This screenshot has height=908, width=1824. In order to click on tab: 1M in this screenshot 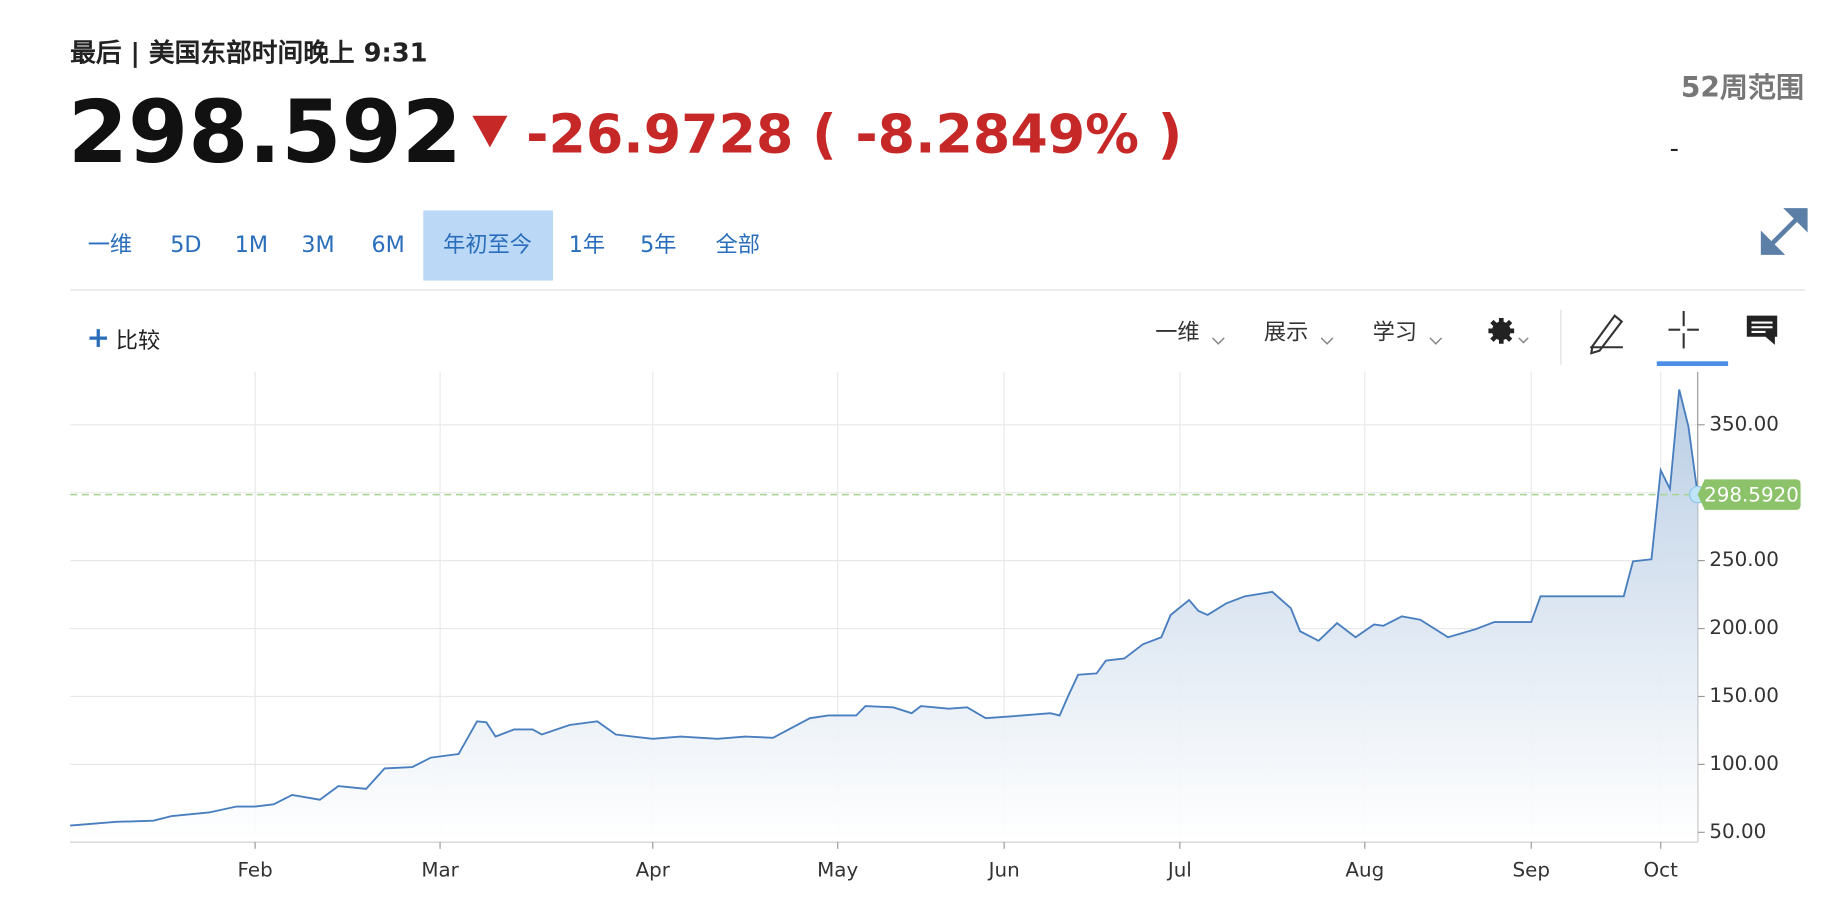, I will do `click(251, 245)`.